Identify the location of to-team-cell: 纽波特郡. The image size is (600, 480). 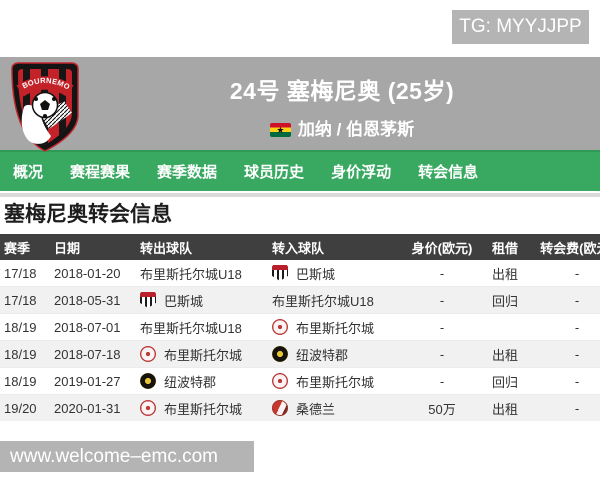
(340, 354).